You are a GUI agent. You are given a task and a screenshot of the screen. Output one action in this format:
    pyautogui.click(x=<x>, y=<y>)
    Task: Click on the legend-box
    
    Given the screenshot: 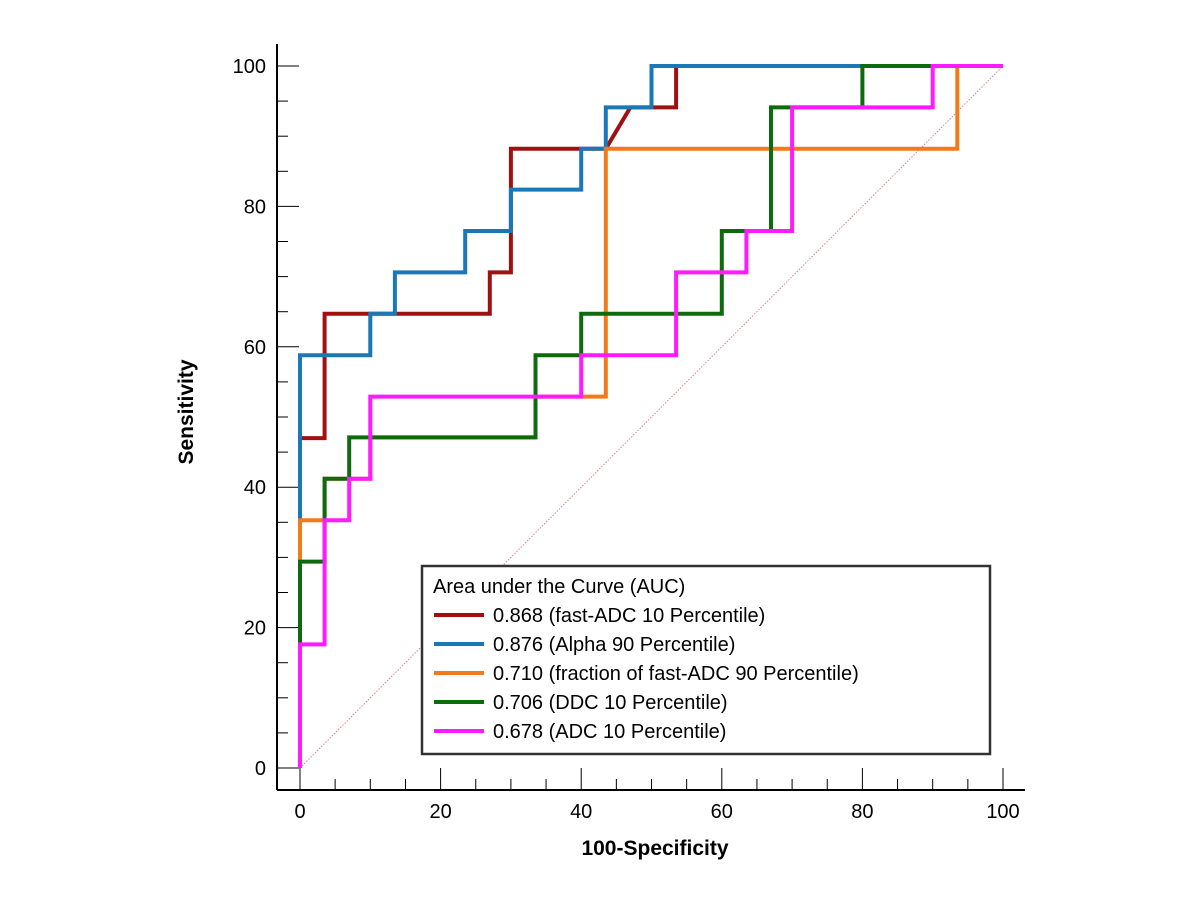 What is the action you would take?
    pyautogui.click(x=706, y=660)
    